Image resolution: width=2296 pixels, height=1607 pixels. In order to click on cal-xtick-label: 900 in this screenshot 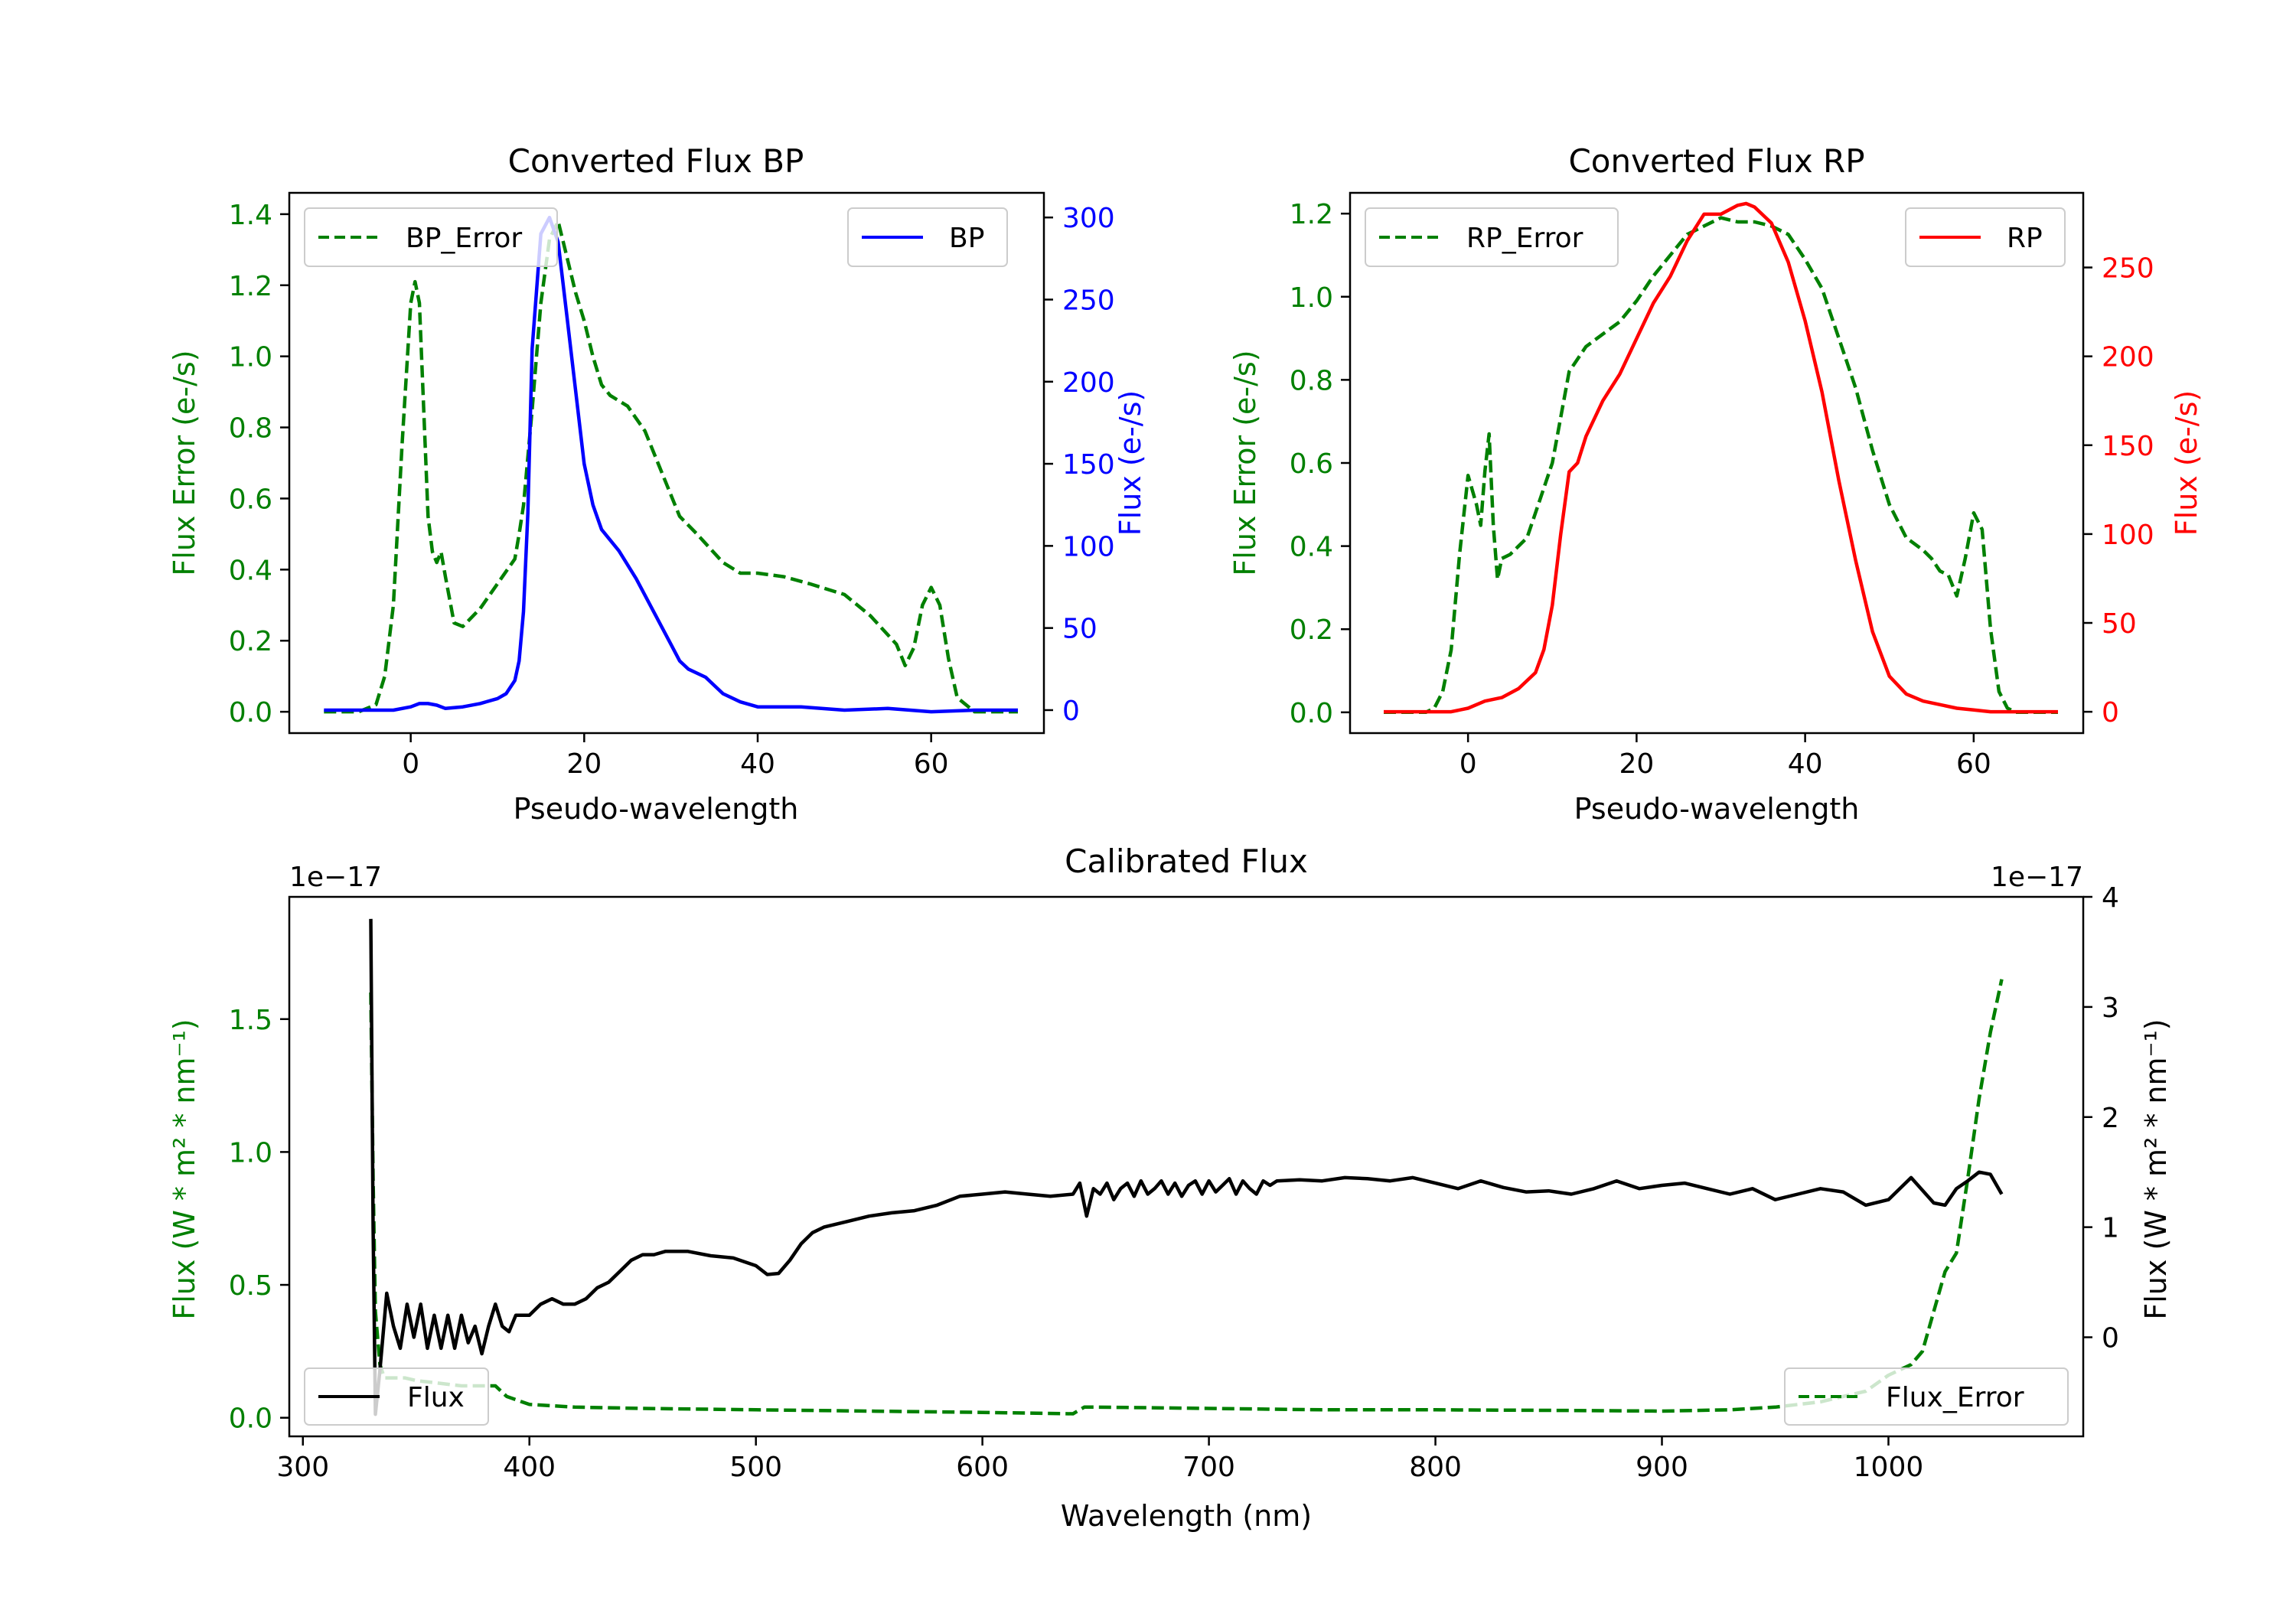, I will do `click(1662, 1467)`.